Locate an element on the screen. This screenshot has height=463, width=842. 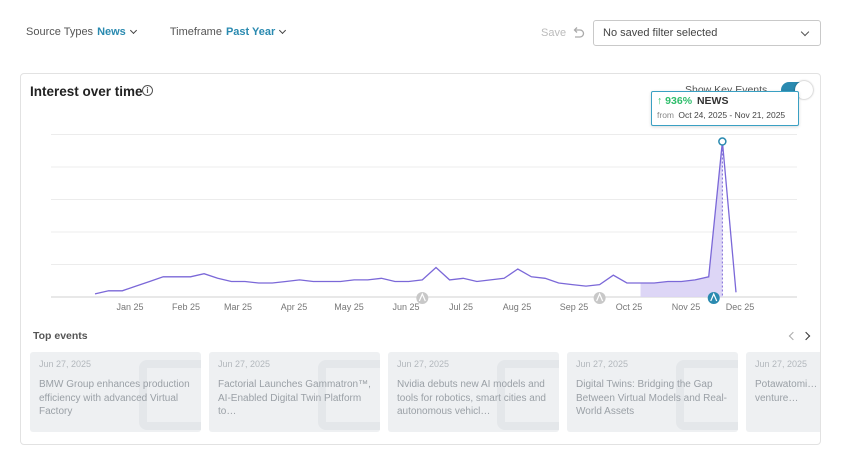
chevron-left-icon is located at coordinates (793, 336).